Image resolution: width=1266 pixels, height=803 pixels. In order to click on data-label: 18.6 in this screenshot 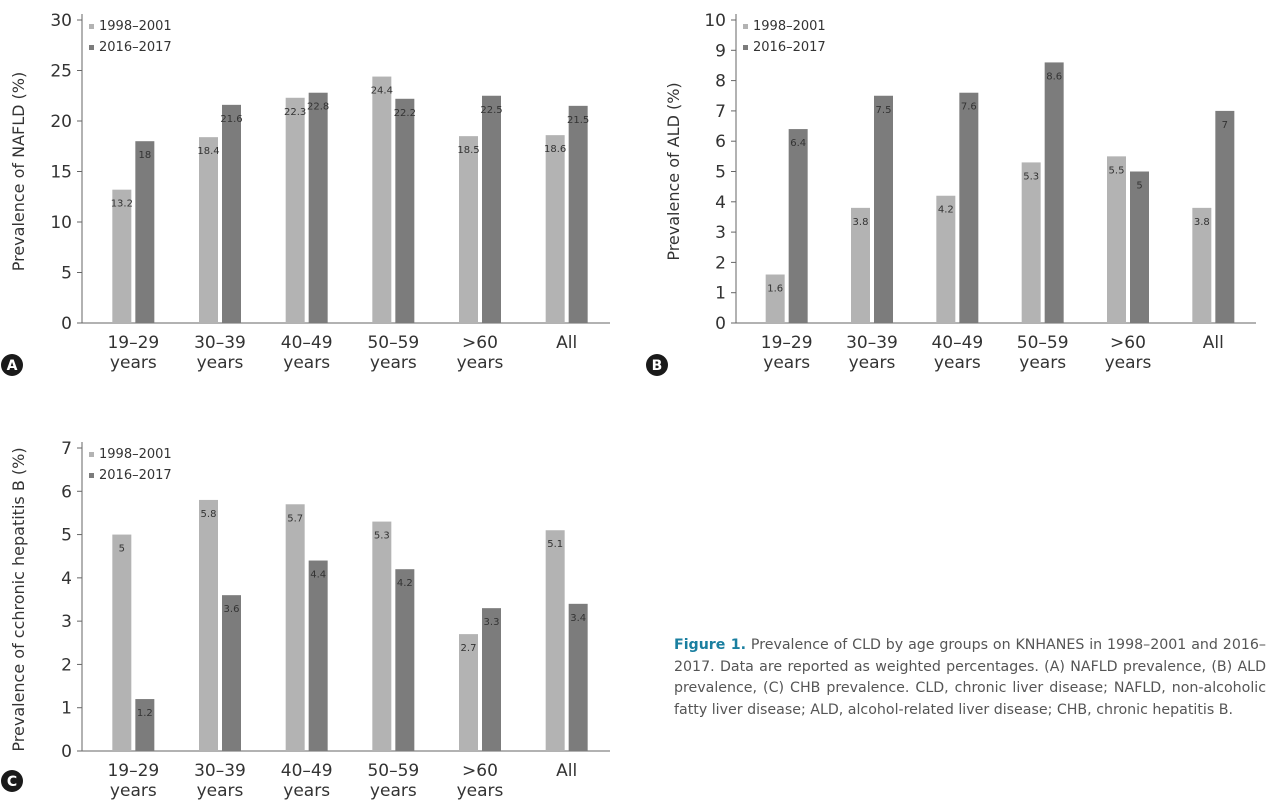, I will do `click(555, 149)`.